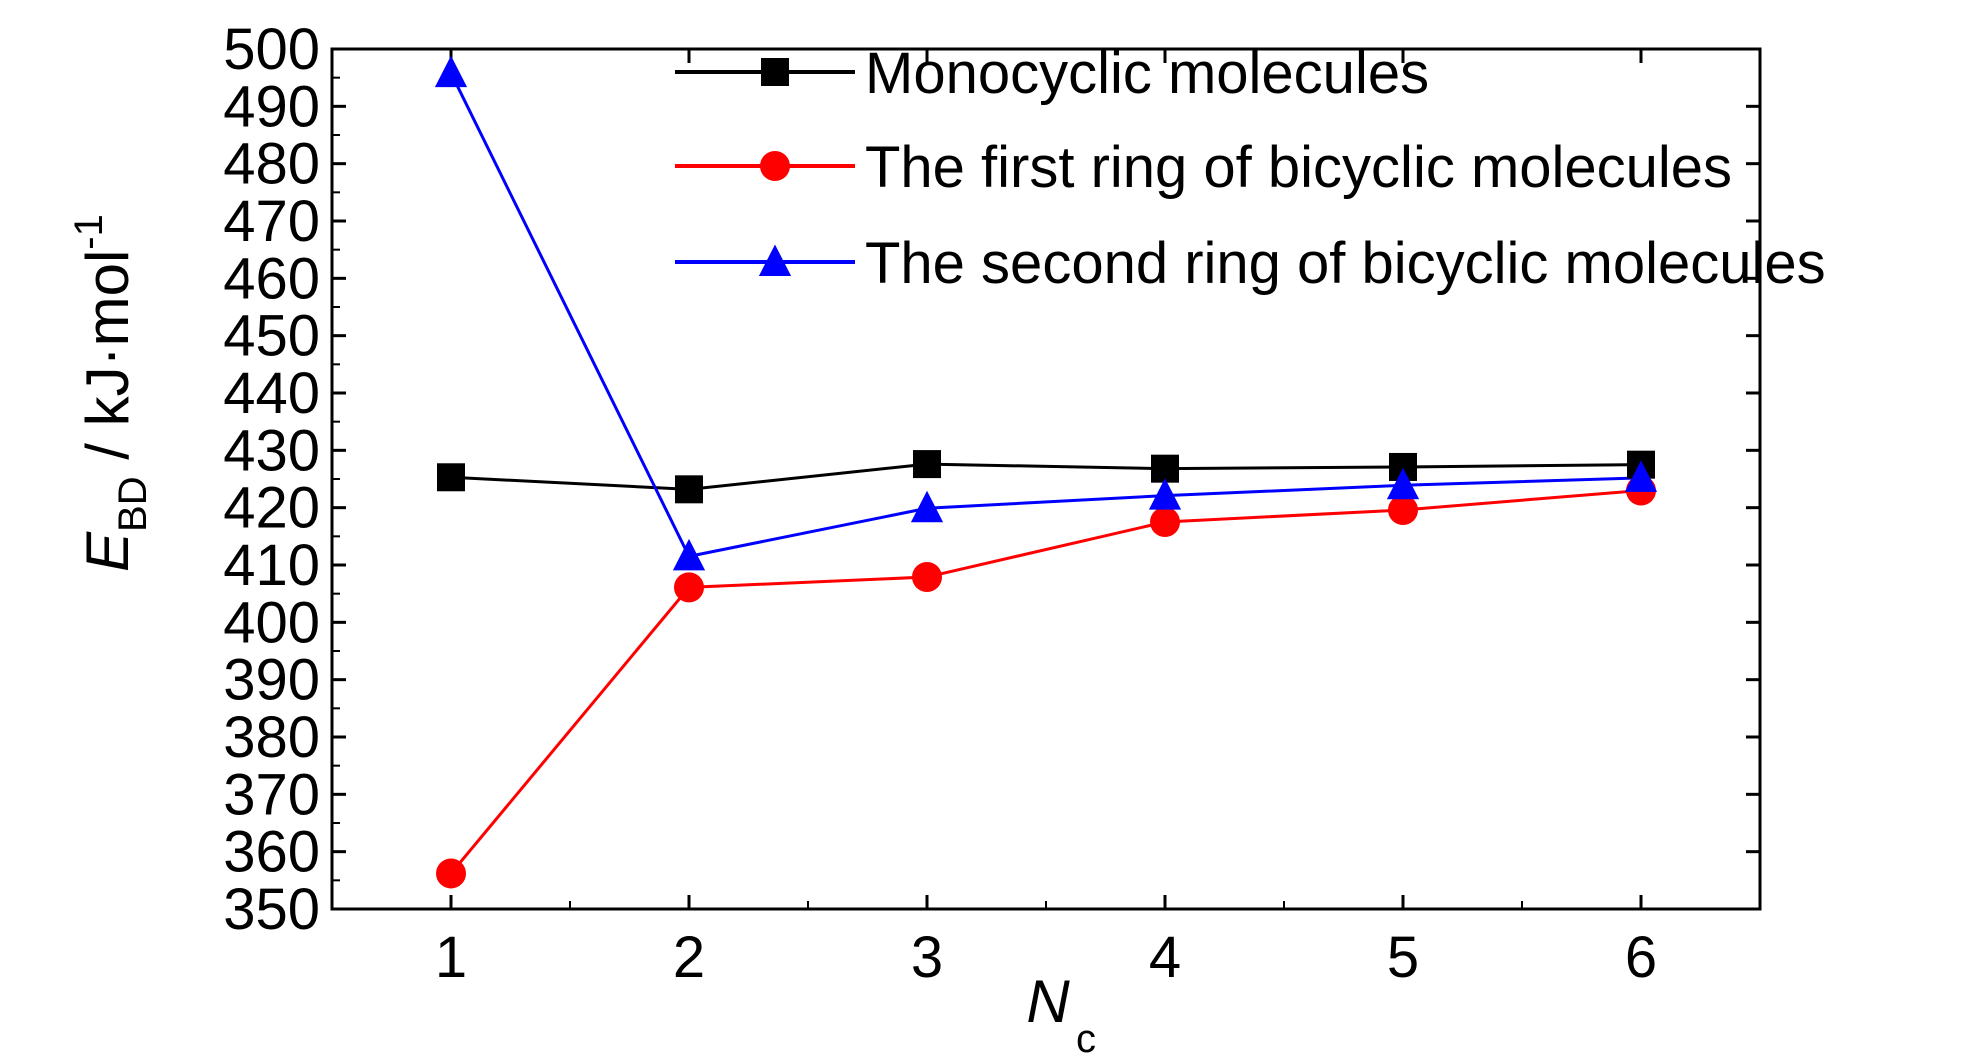 This screenshot has width=1984, height=1062. What do you see at coordinates (271, 909) in the screenshot?
I see `y-tick-label: 350` at bounding box center [271, 909].